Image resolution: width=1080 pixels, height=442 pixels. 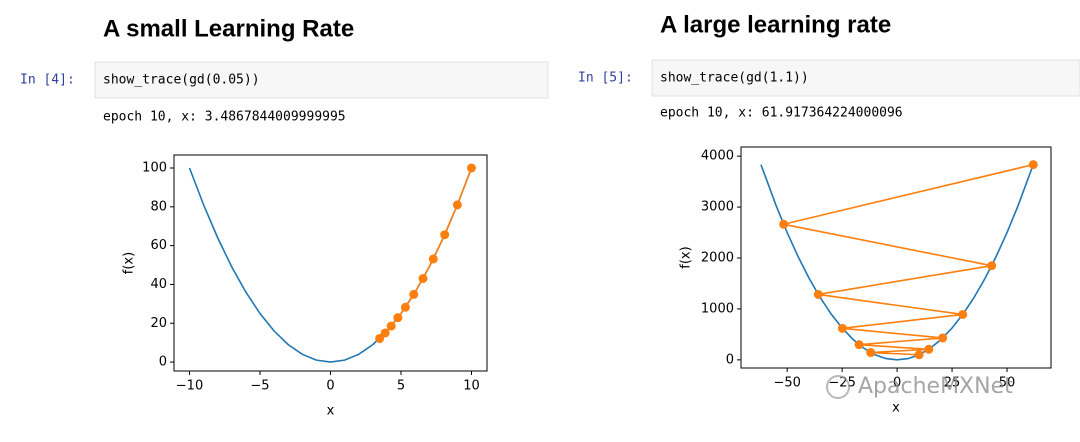 What do you see at coordinates (47, 80) in the screenshot?
I see `prompt: In [4]:` at bounding box center [47, 80].